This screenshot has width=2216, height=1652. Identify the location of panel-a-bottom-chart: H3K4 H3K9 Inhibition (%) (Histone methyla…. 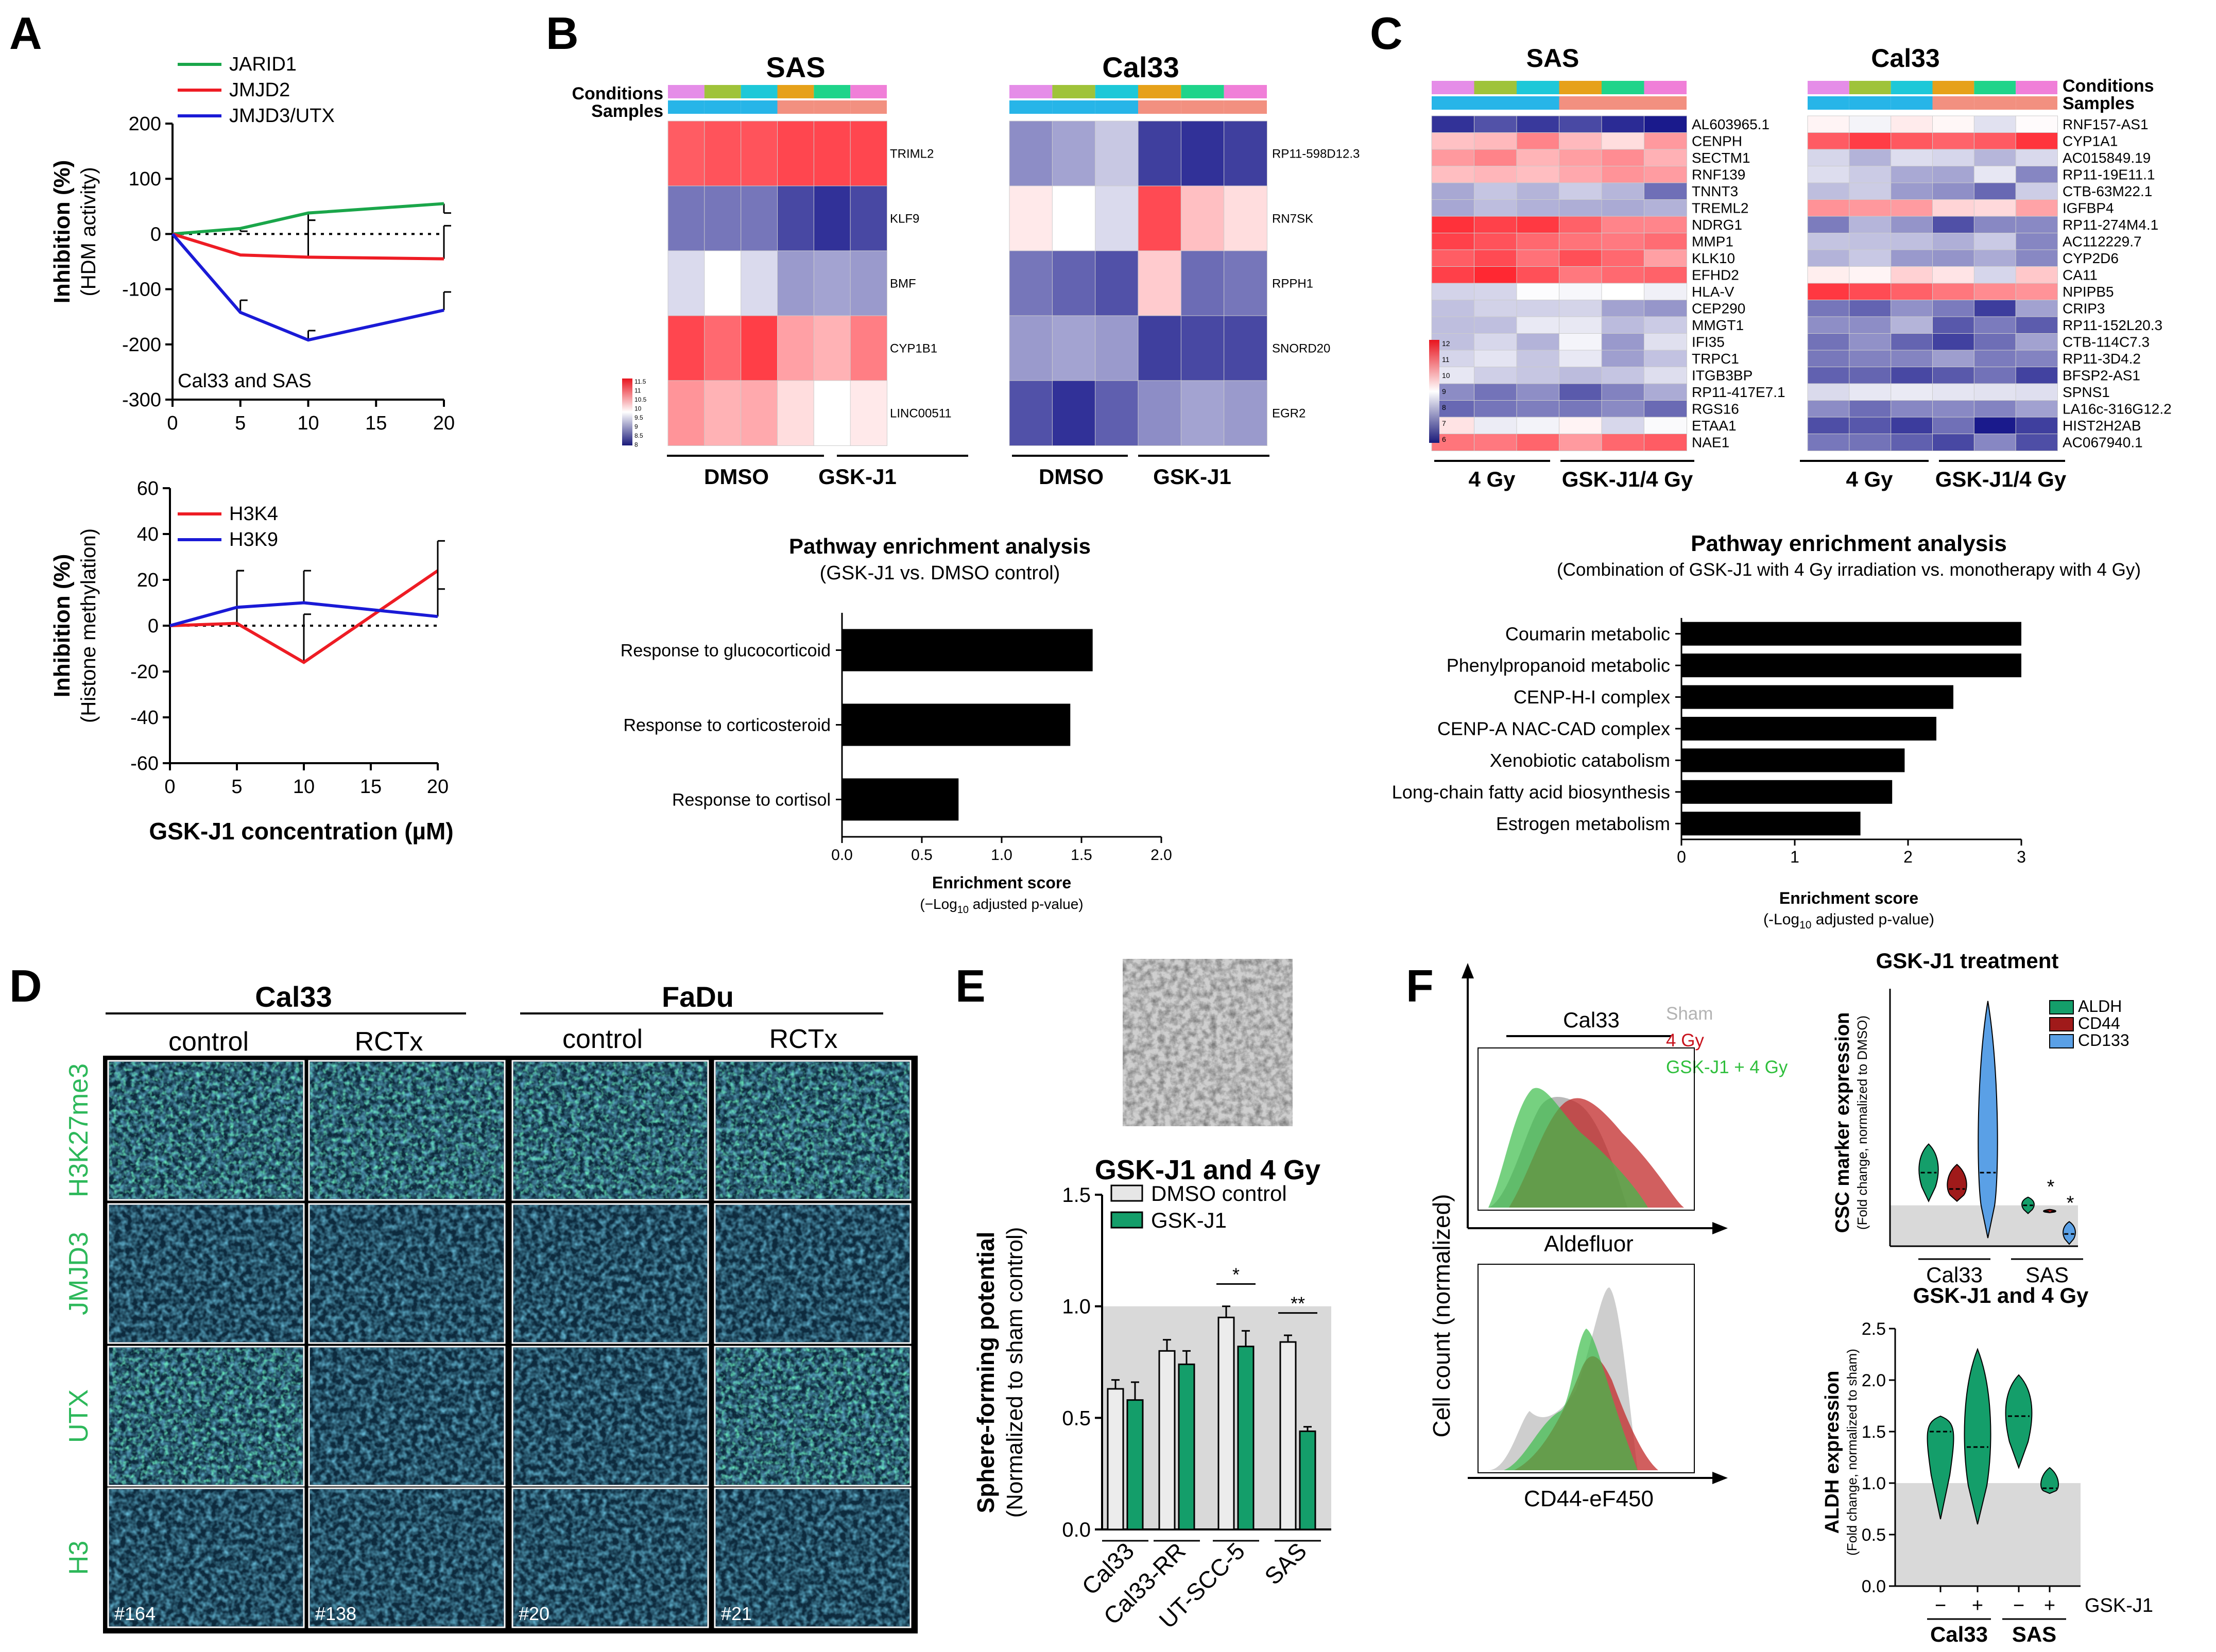
(251, 661).